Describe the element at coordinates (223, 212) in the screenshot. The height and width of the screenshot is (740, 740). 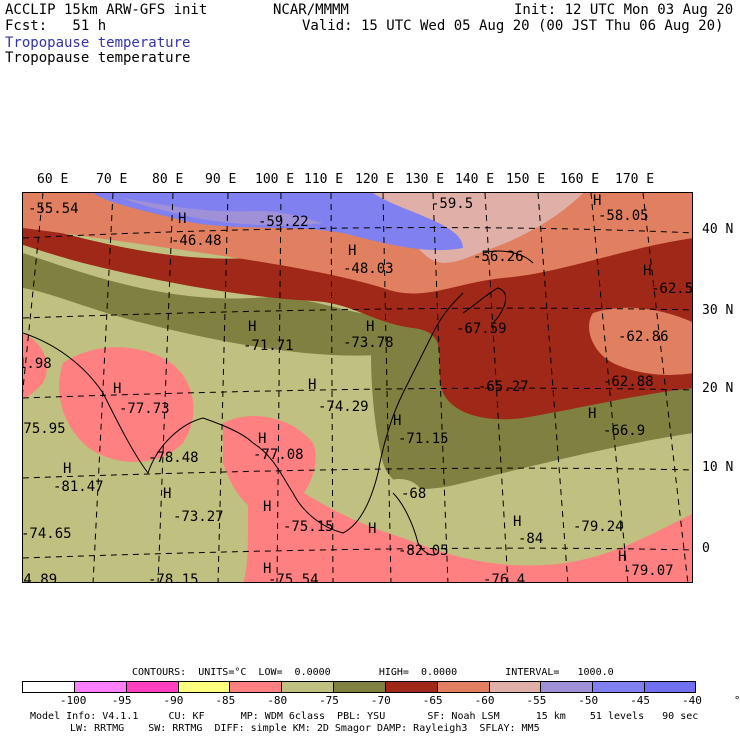
I see `lavender-patch` at that location.